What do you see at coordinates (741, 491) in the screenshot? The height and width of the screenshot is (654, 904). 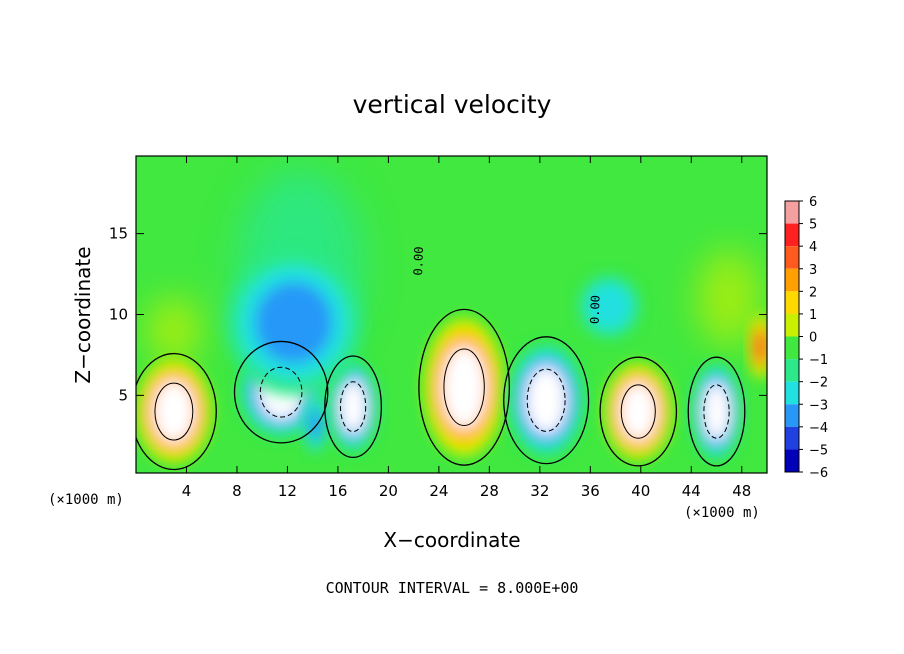 I see `x-tick-label: 48` at bounding box center [741, 491].